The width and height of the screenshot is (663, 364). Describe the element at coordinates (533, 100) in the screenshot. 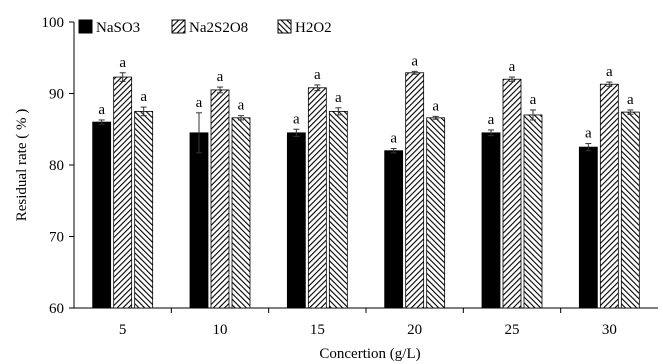

I see `significance-label-H2O2-25: a` at that location.